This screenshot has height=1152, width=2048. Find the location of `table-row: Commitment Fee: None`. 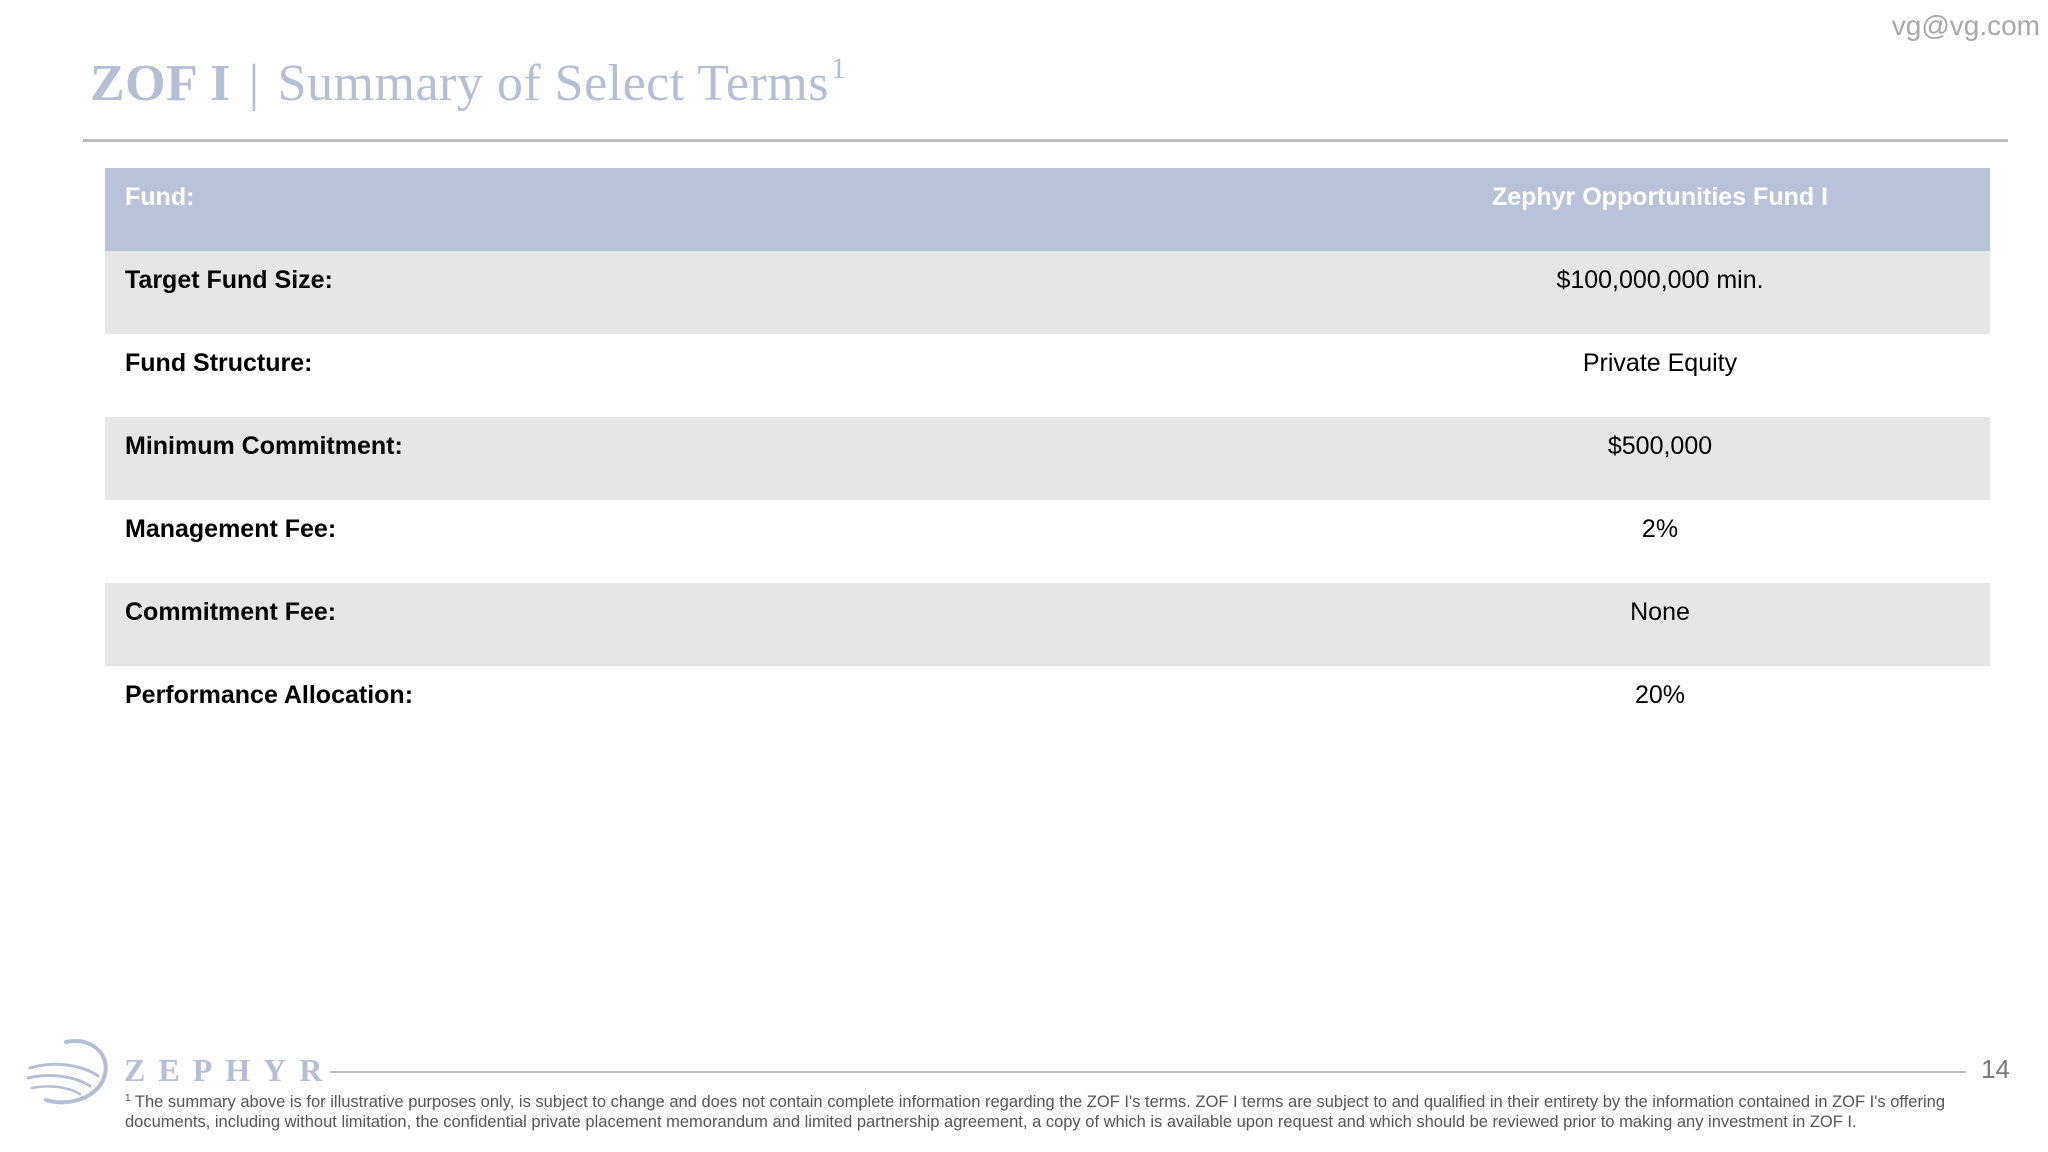

table-row: Commitment Fee: None is located at coordinates (1047, 624).